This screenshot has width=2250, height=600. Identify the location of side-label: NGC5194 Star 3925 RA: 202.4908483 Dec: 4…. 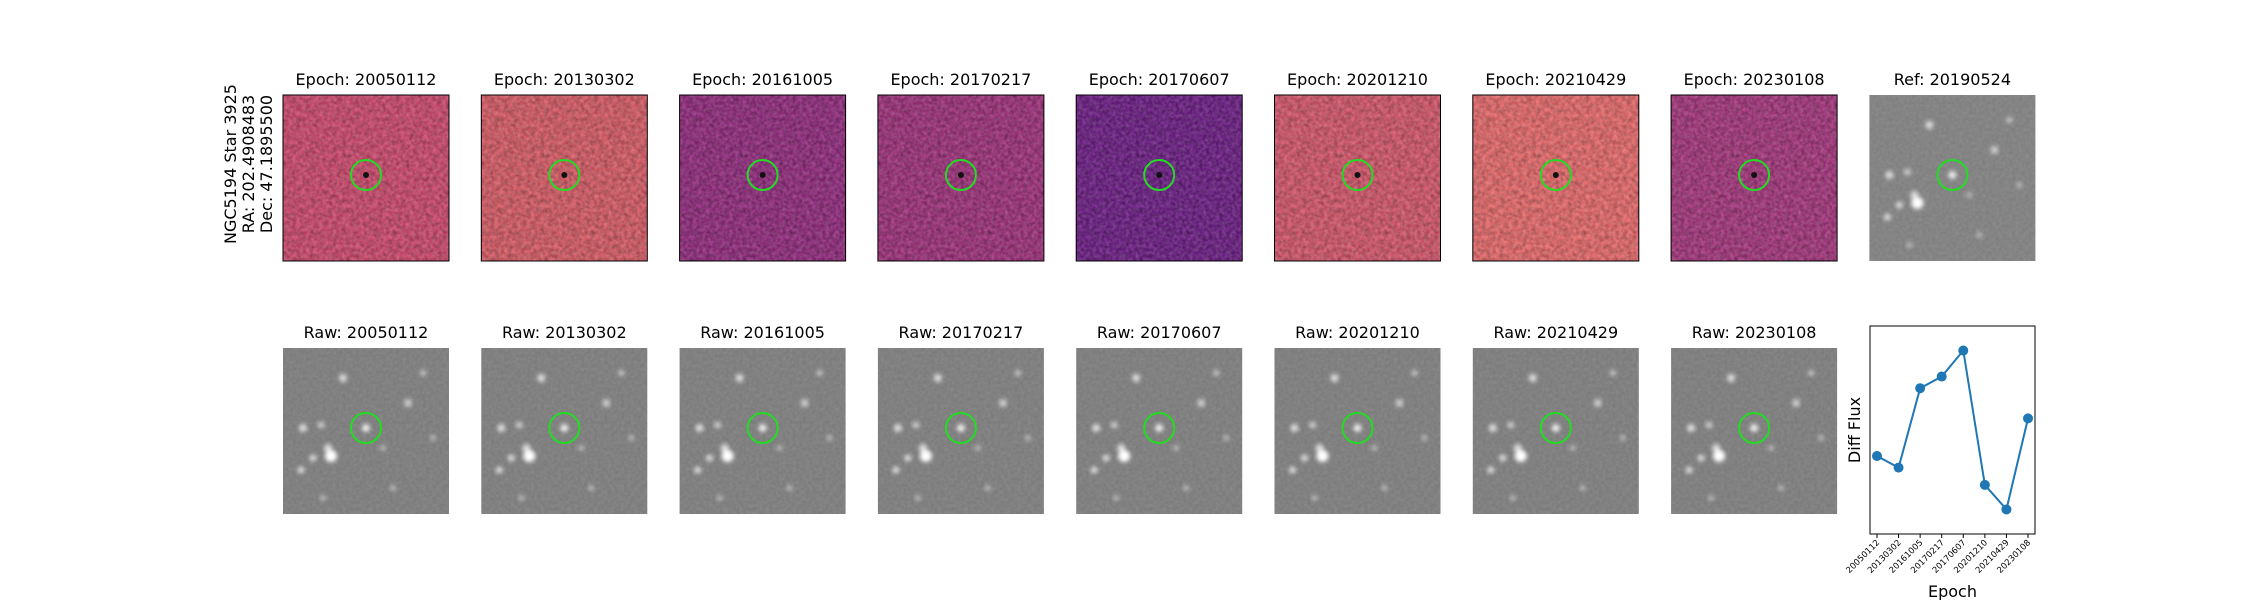
(248, 164).